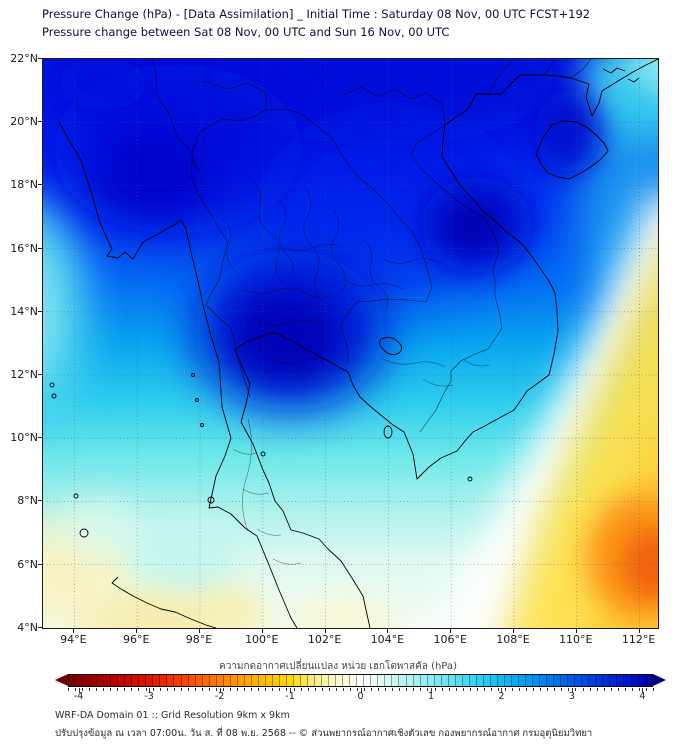 The height and width of the screenshot is (756, 676). What do you see at coordinates (136, 639) in the screenshot?
I see `x-axis-label: 96°E` at bounding box center [136, 639].